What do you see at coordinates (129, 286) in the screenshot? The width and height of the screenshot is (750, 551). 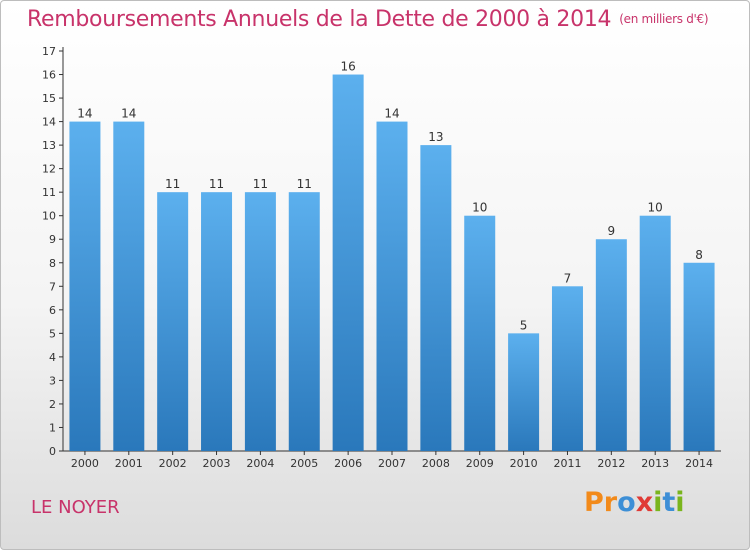 I see `bar-2001` at bounding box center [129, 286].